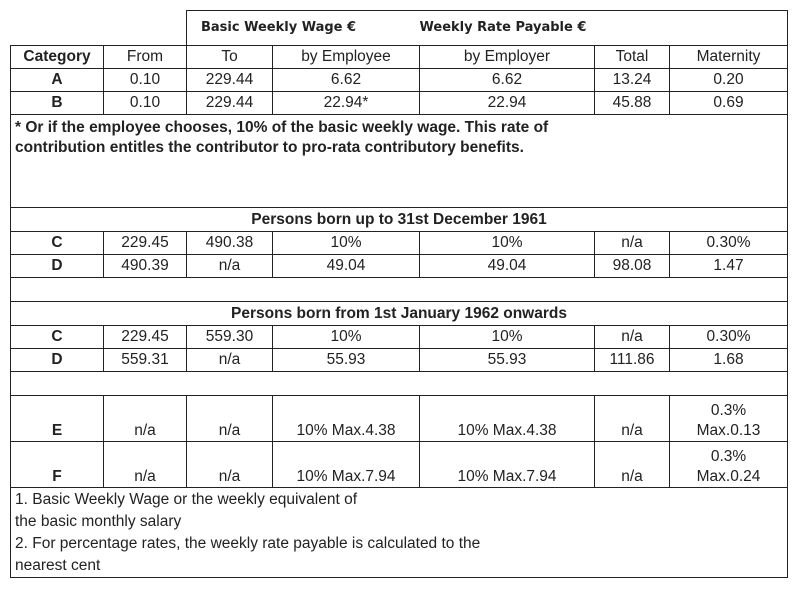 The image size is (797, 591). I want to click on text-line: the basic monthly salary, so click(98, 521).